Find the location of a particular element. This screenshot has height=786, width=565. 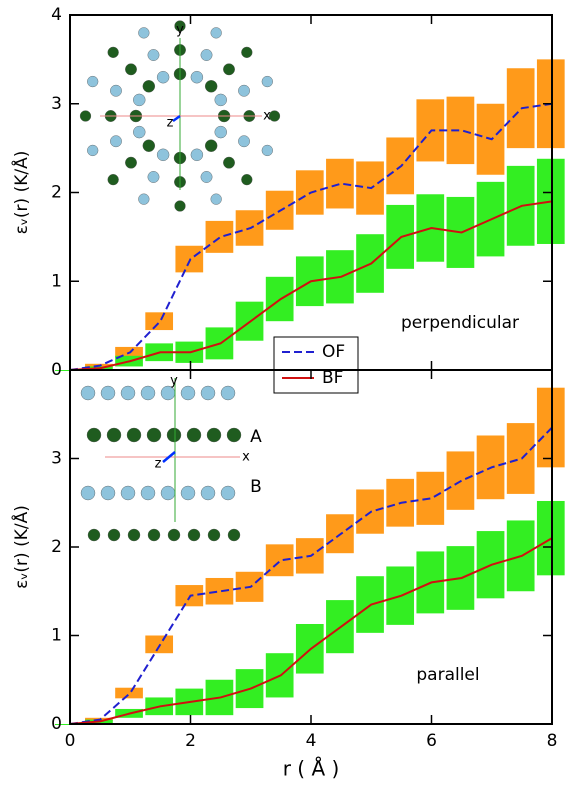

inset-label: z is located at coordinates (170, 123).